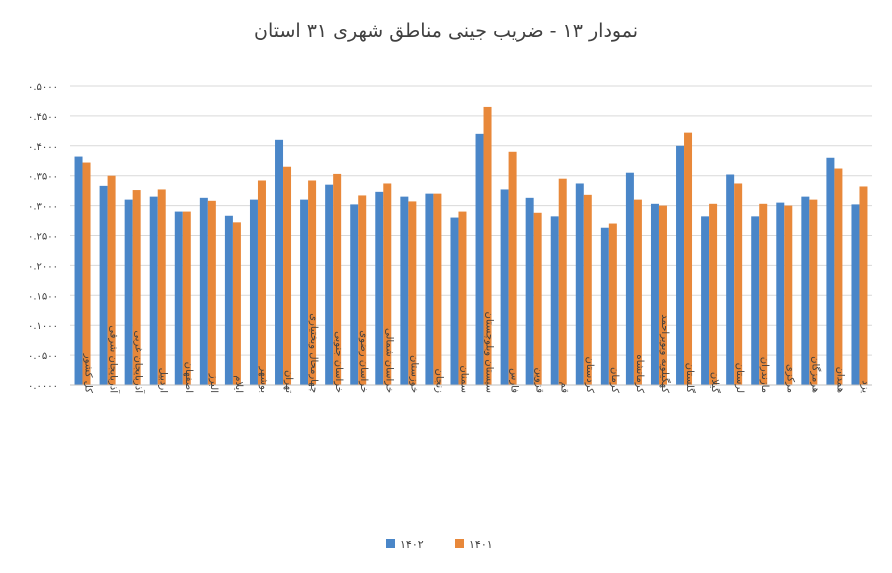 The image size is (892, 573). What do you see at coordinates (128, 292) in the screenshot?
I see `bar-۱۴۰۲-3` at bounding box center [128, 292].